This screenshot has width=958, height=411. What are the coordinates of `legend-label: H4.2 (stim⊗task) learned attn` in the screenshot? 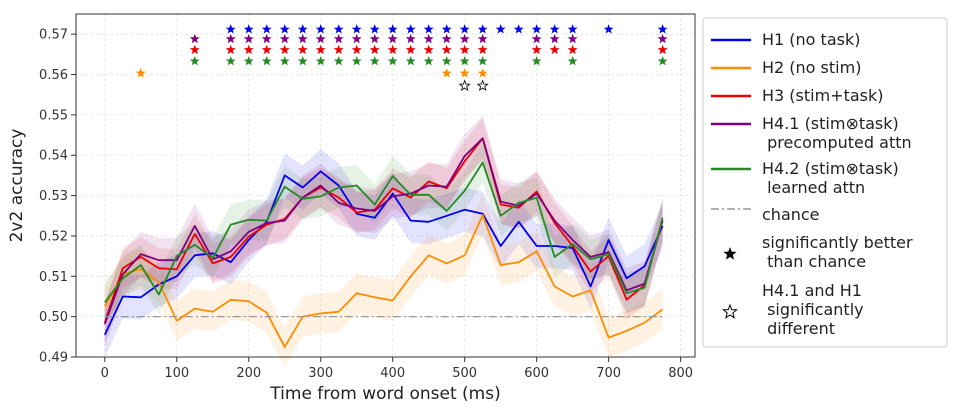 It's located at (830, 178).